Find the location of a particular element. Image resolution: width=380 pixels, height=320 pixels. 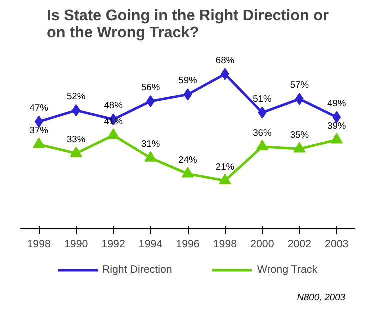

legend-label: Wrong Track is located at coordinates (287, 270).